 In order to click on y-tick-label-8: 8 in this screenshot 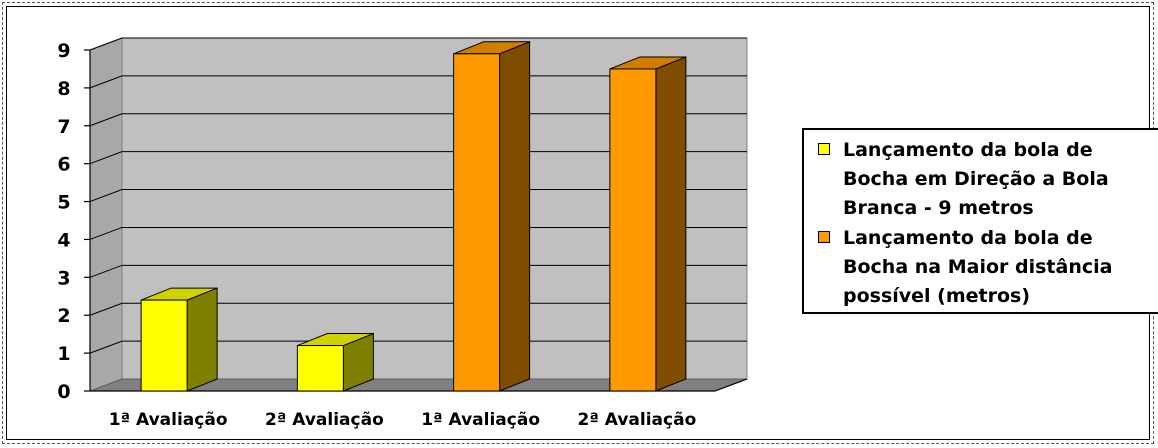, I will do `click(63, 89)`.